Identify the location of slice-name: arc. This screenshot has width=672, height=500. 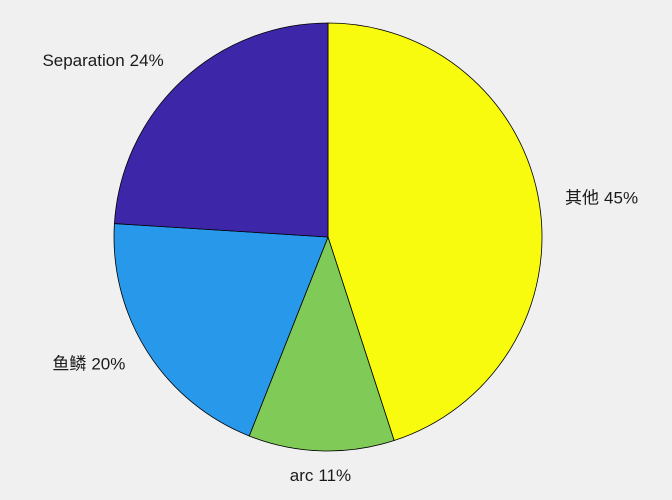
(302, 475).